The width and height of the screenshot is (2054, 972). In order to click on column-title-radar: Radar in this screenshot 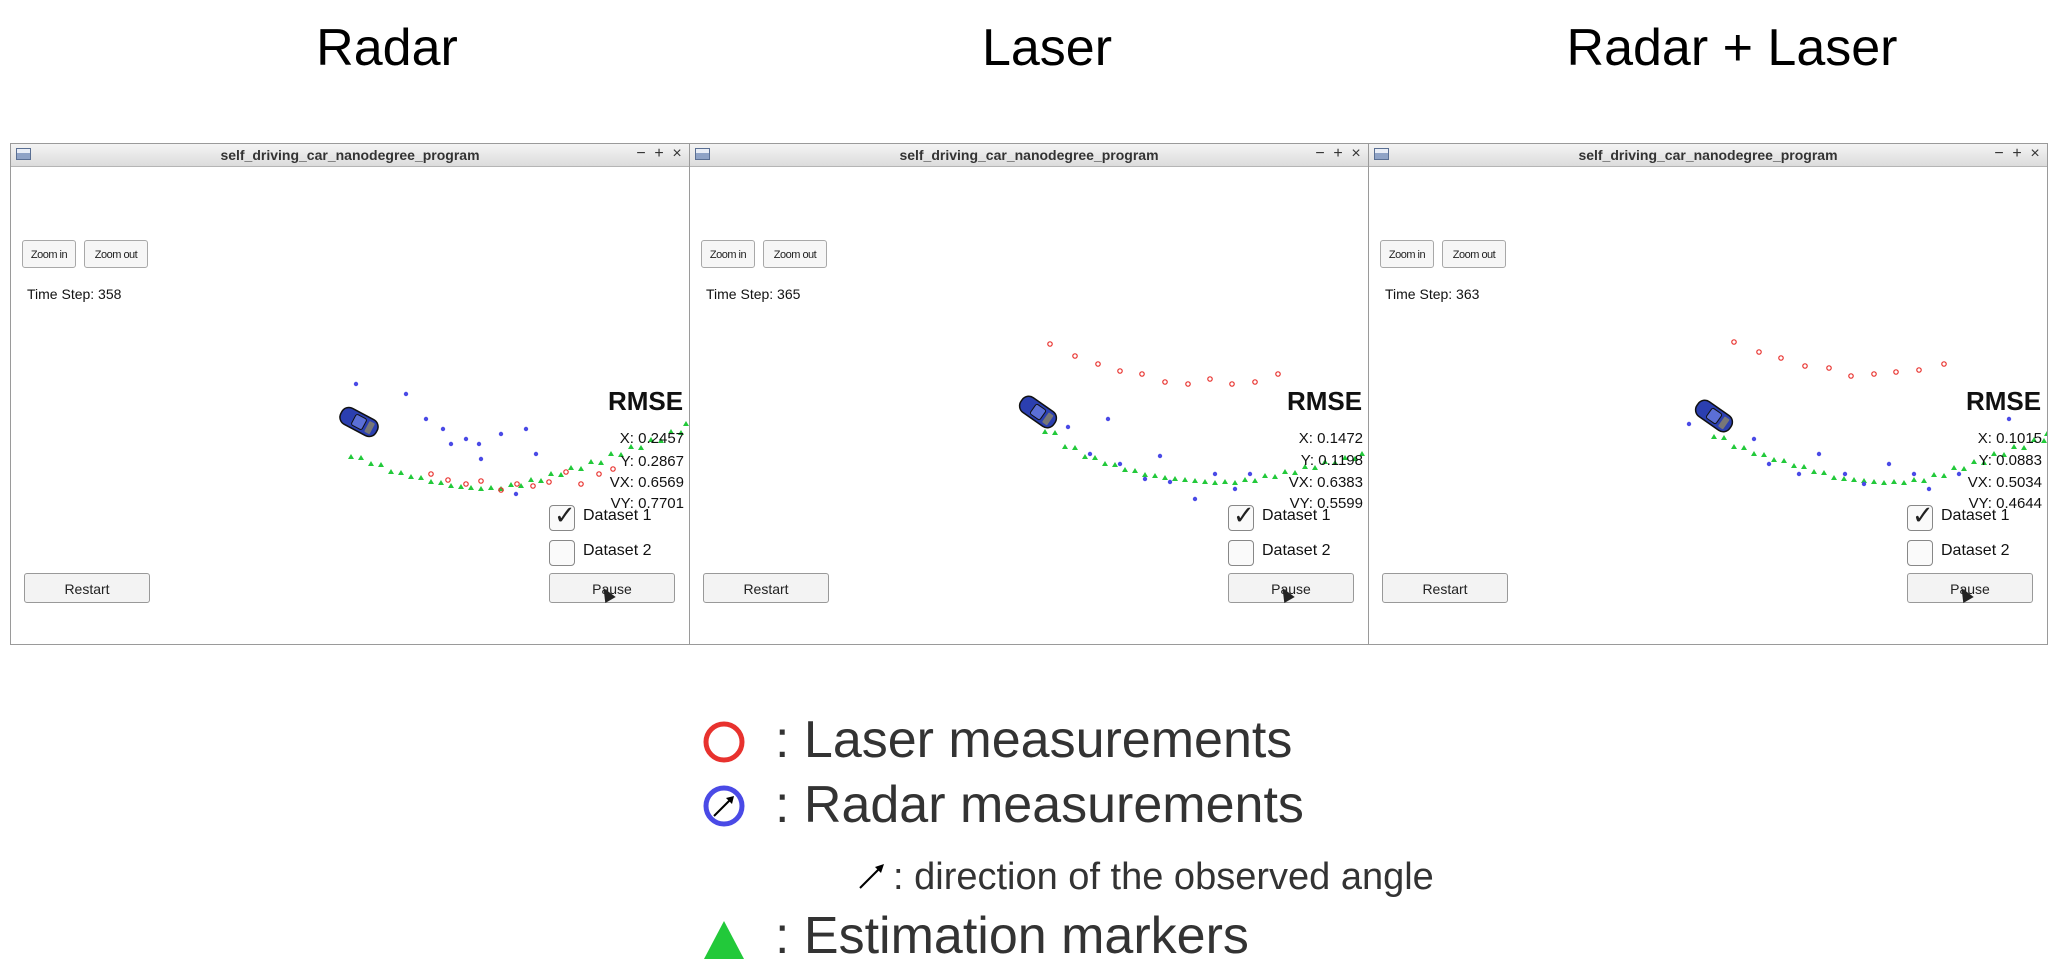, I will do `click(387, 48)`.